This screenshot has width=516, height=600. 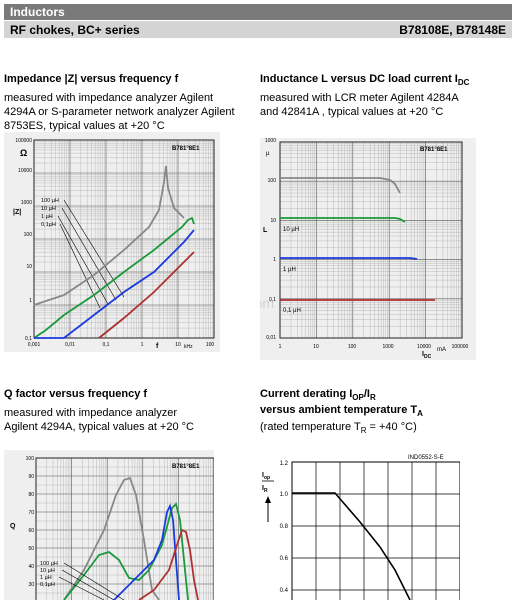 I want to click on chart4-grid, so click(x=375, y=530).